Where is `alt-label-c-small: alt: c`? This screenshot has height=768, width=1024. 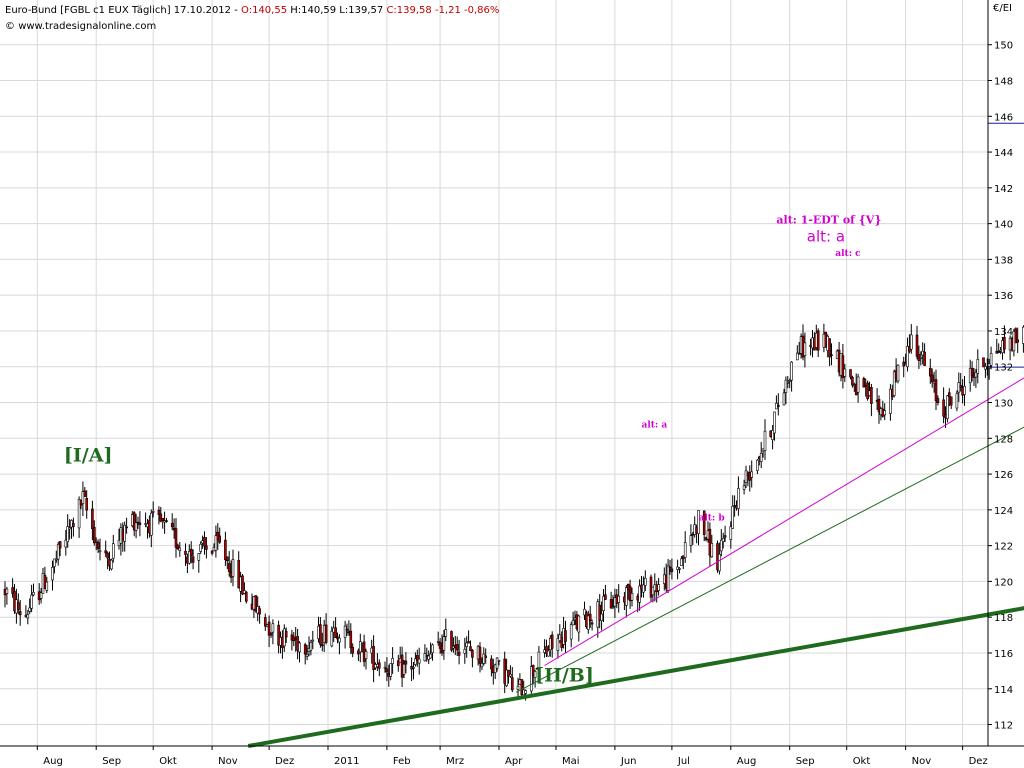 alt-label-c-small: alt: c is located at coordinates (848, 254).